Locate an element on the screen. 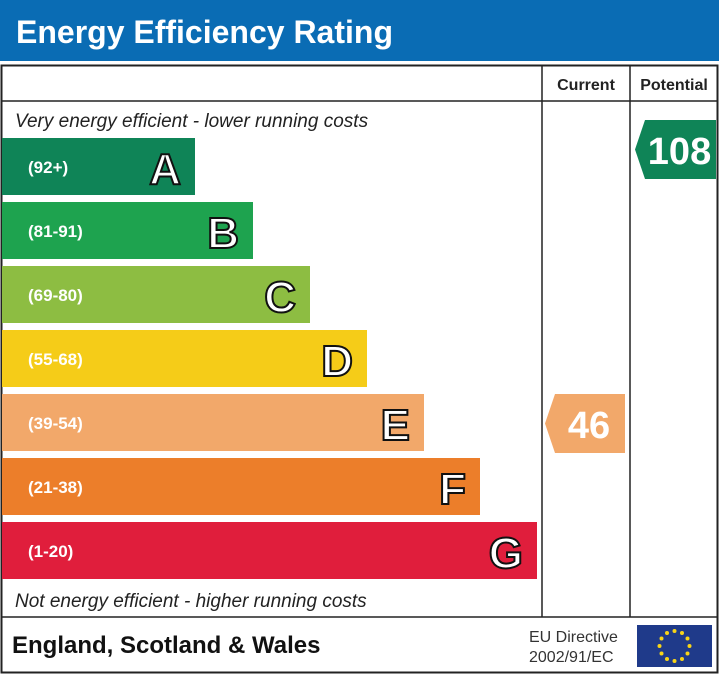 This screenshot has height=675, width=719. band-B: (81-91) B is located at coordinates (127, 230).